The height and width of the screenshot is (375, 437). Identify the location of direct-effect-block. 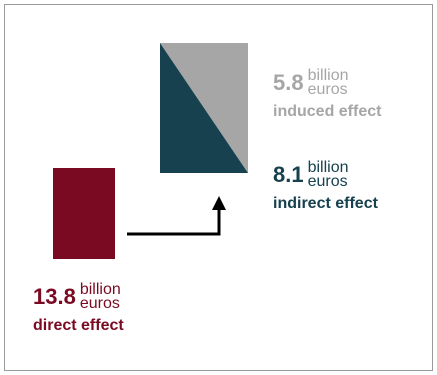
(84, 213).